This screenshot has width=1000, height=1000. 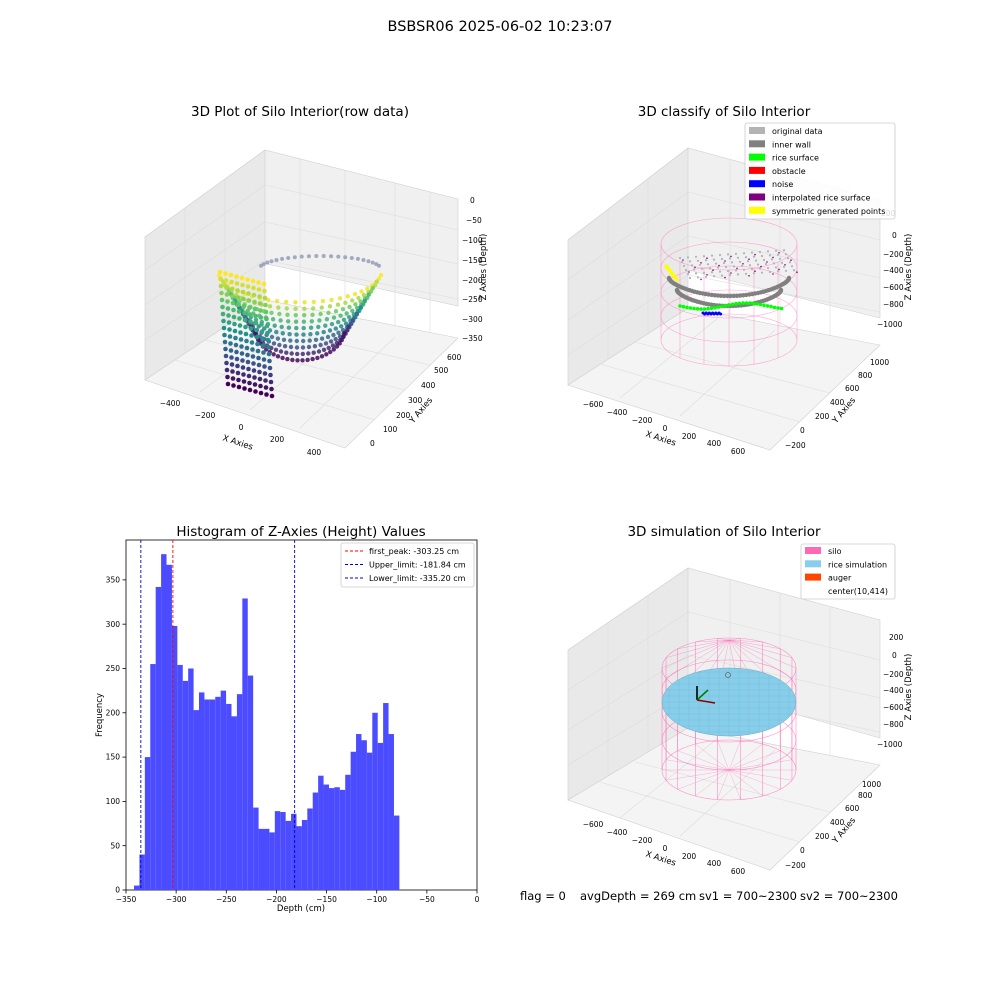 What do you see at coordinates (237, 442) in the screenshot?
I see `raw-x-label: X Axies` at bounding box center [237, 442].